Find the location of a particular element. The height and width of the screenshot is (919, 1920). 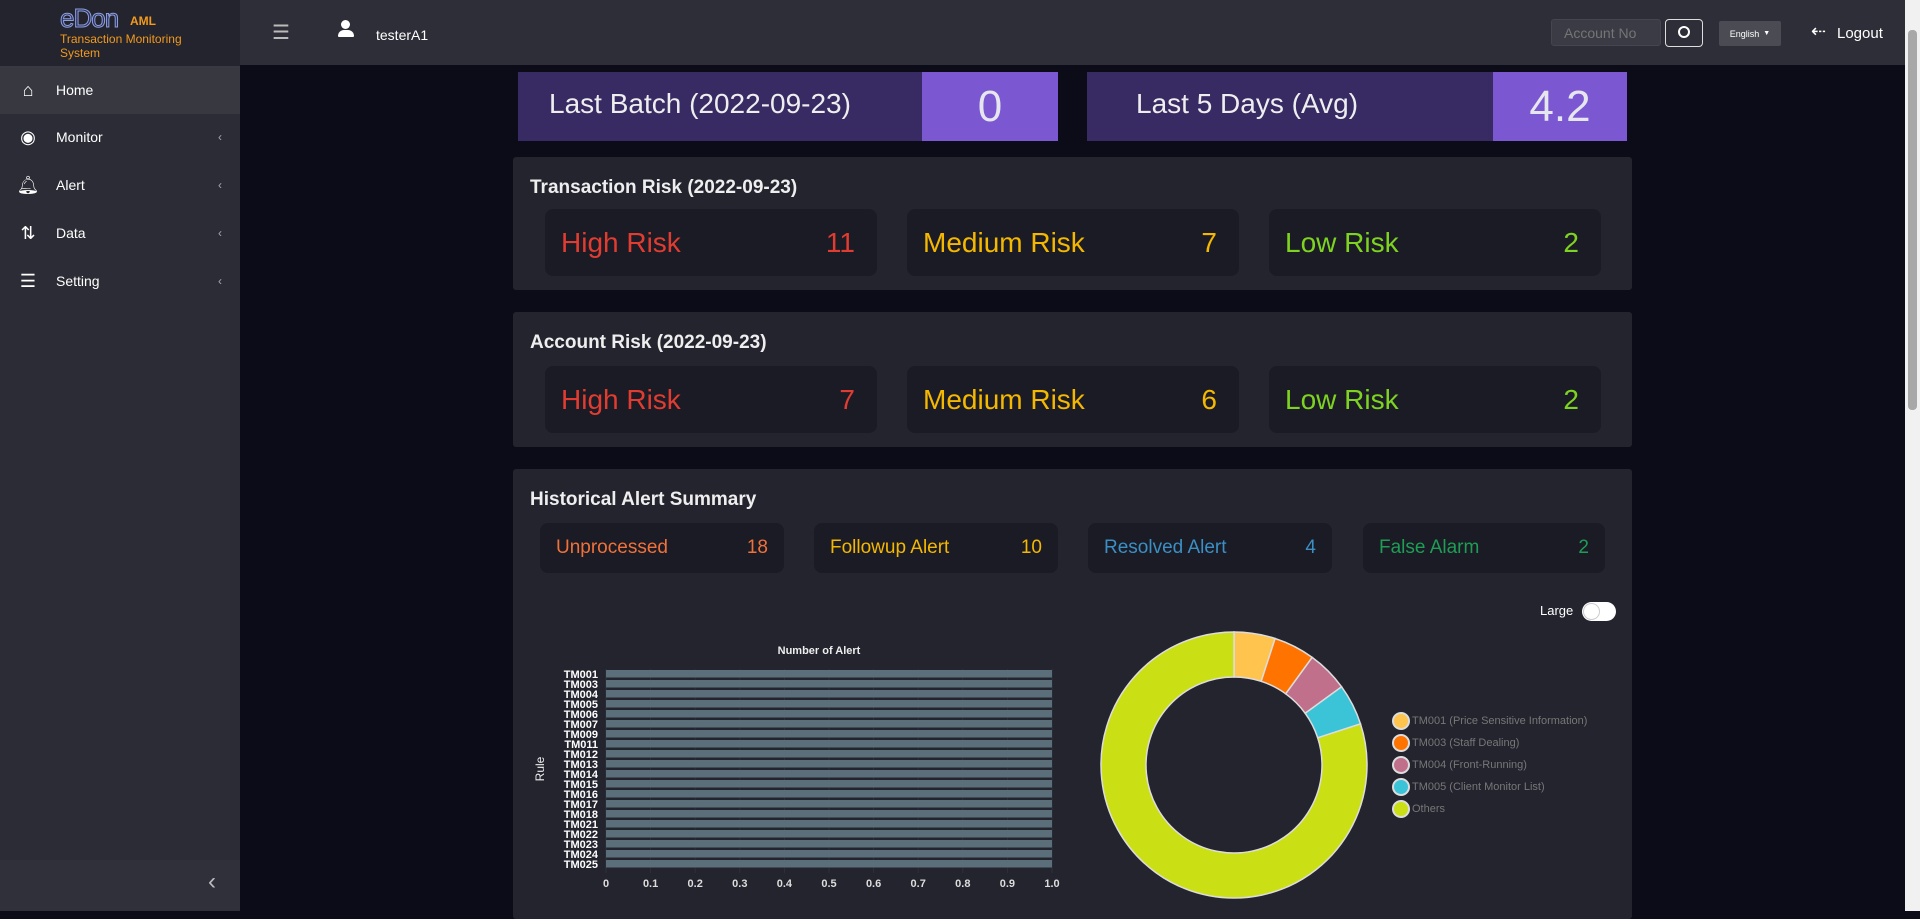

bell-icon: 🔔︎ is located at coordinates (28, 184).